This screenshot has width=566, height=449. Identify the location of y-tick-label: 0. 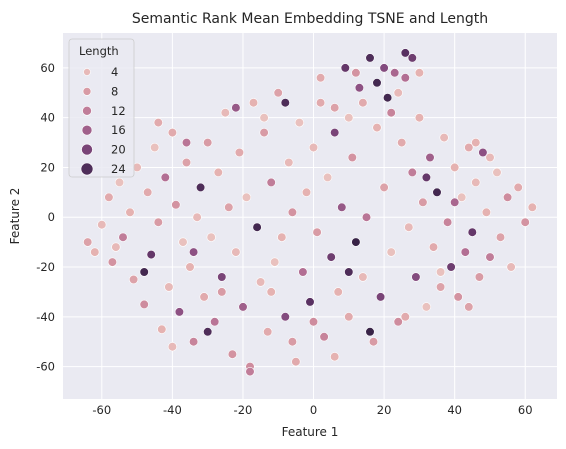
(51, 217).